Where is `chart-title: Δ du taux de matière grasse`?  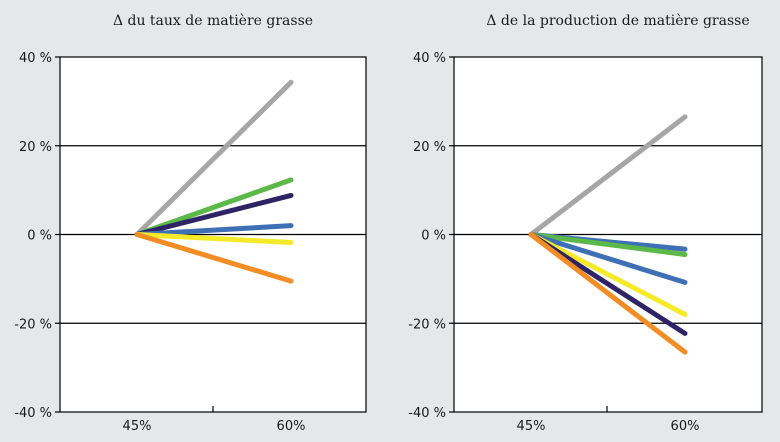 chart-title: Δ du taux de matière grasse is located at coordinates (213, 21).